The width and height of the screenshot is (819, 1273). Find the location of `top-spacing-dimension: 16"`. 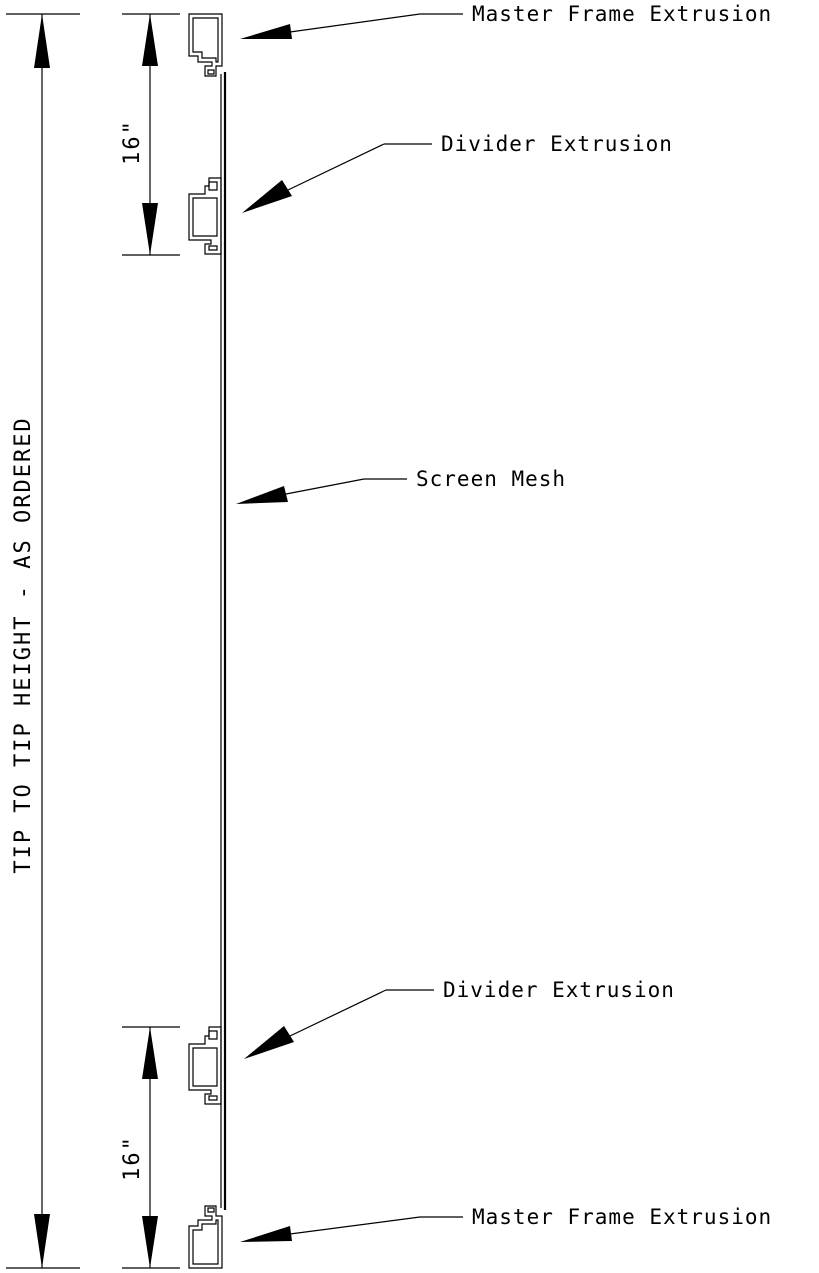

top-spacing-dimension: 16" is located at coordinates (150, 134).